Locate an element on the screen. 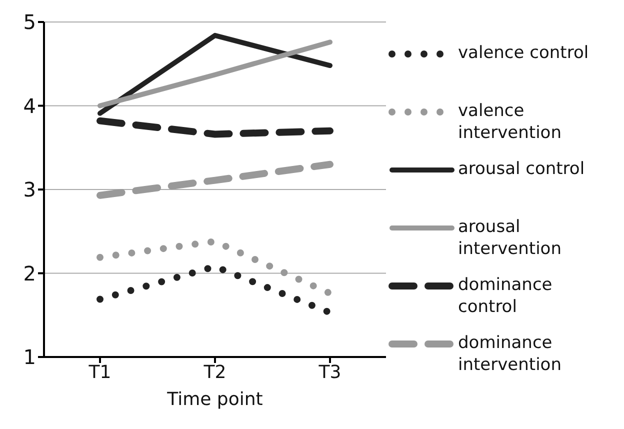 The image size is (624, 429). legend-label: arousal intervention is located at coordinates (510, 238).